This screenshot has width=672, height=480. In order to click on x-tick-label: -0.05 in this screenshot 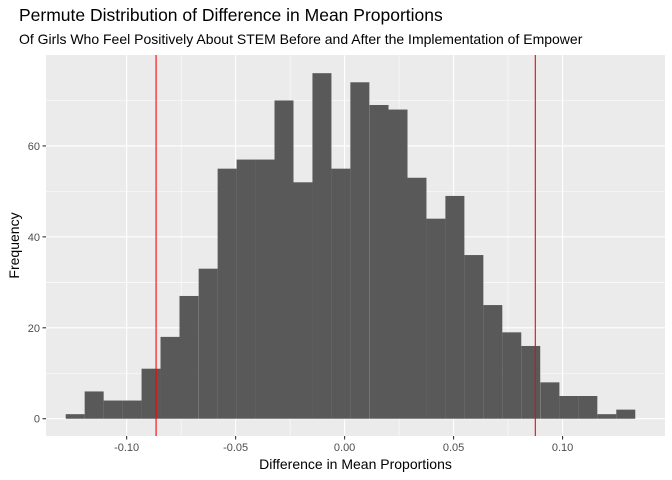, I will do `click(235, 448)`.